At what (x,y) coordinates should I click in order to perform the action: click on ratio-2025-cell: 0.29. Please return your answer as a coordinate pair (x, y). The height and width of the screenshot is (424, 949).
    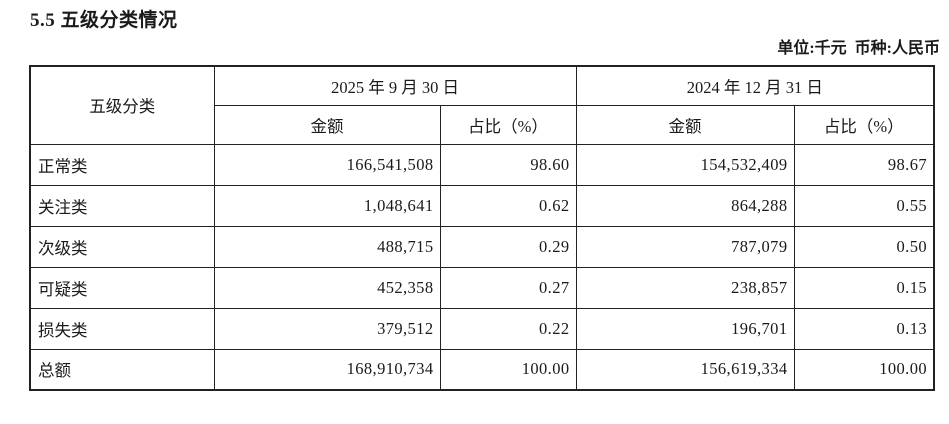
    Looking at the image, I should click on (508, 246).